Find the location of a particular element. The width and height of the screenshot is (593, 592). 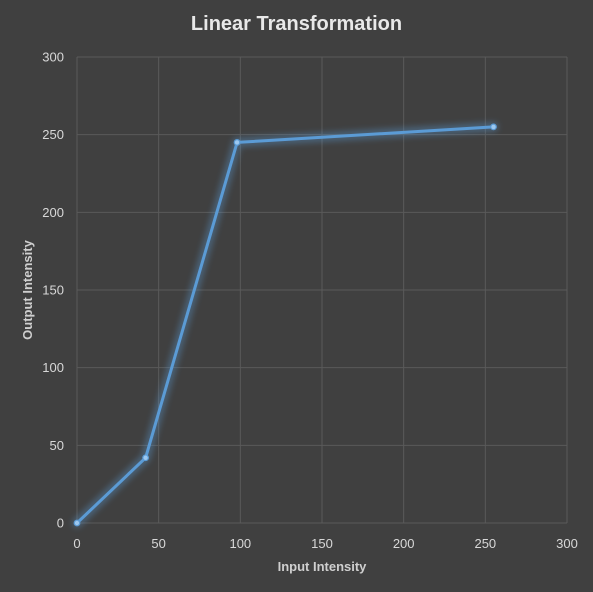

x-tick-label: 300 is located at coordinates (567, 543).